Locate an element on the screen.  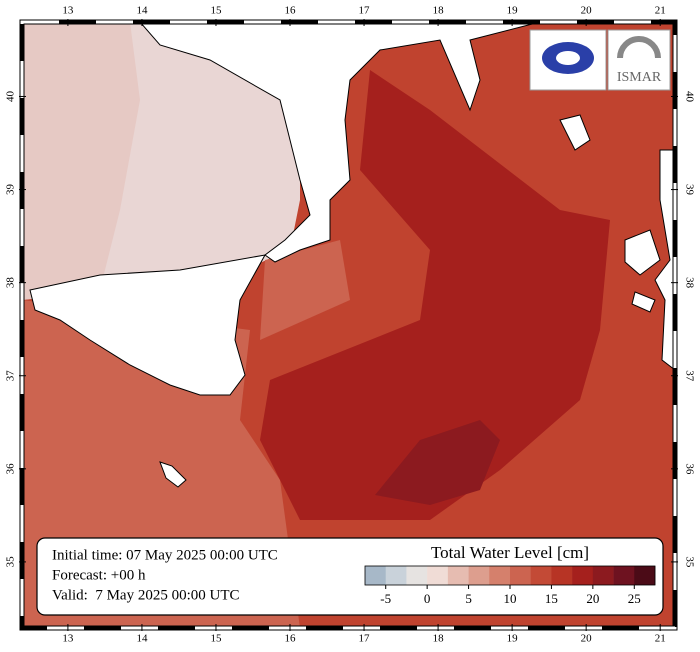
info-line: Forecast: +00 h is located at coordinates (99, 575).